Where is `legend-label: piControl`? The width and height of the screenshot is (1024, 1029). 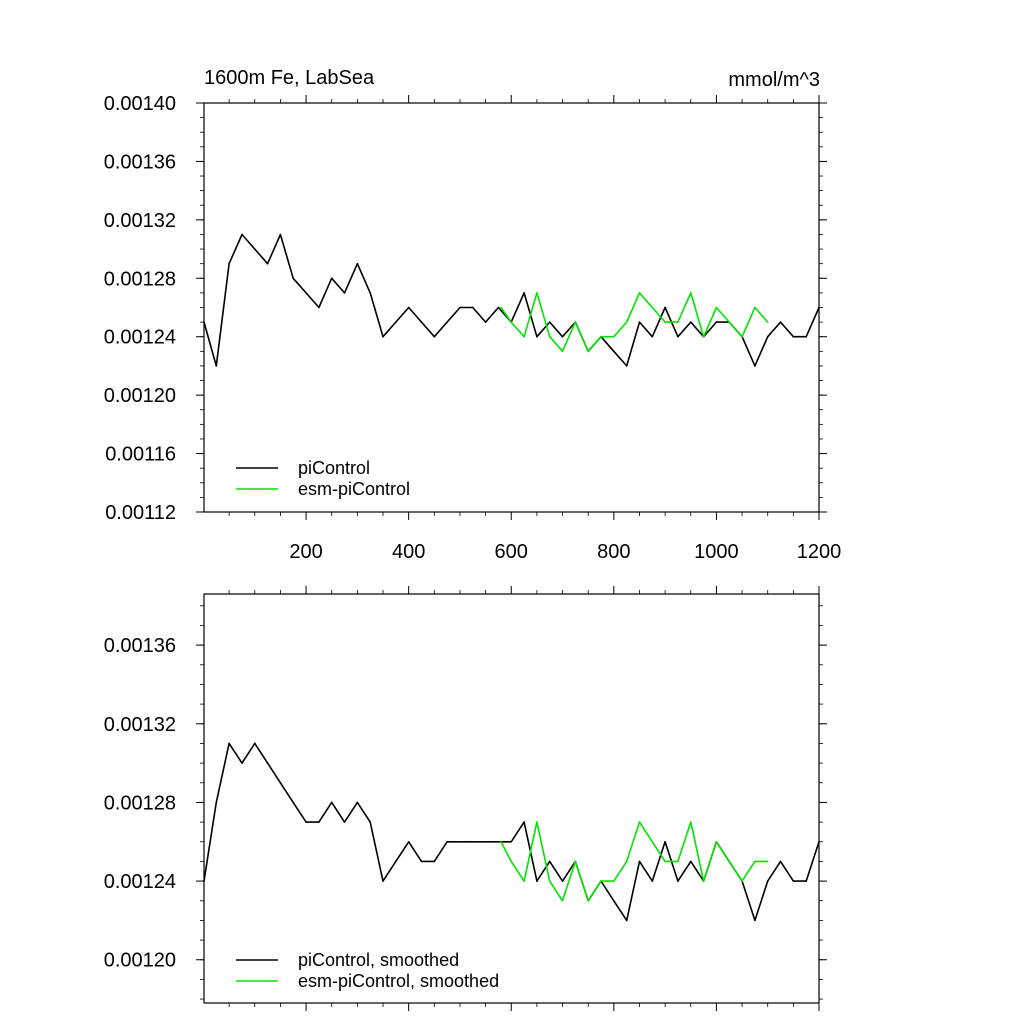
legend-label: piControl is located at coordinates (334, 468).